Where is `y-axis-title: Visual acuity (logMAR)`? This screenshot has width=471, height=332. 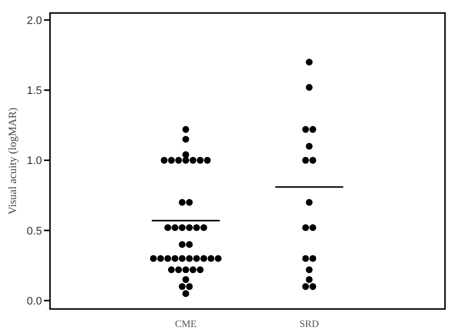 y-axis-title: Visual acuity (logMAR) is located at coordinates (13, 160).